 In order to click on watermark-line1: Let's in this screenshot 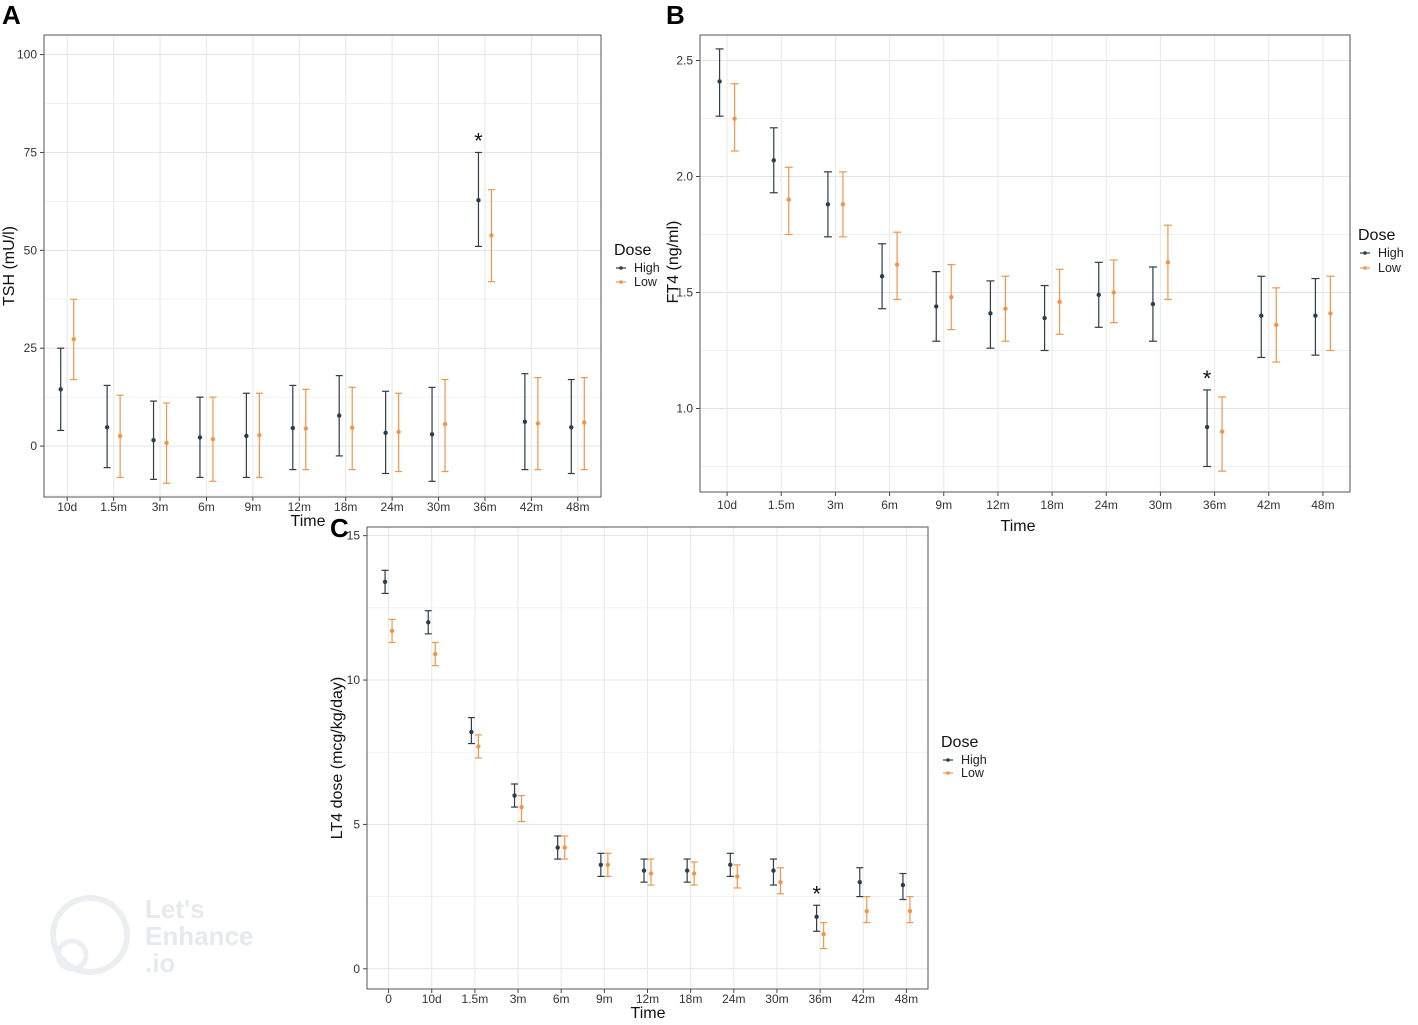, I will do `click(175, 909)`.